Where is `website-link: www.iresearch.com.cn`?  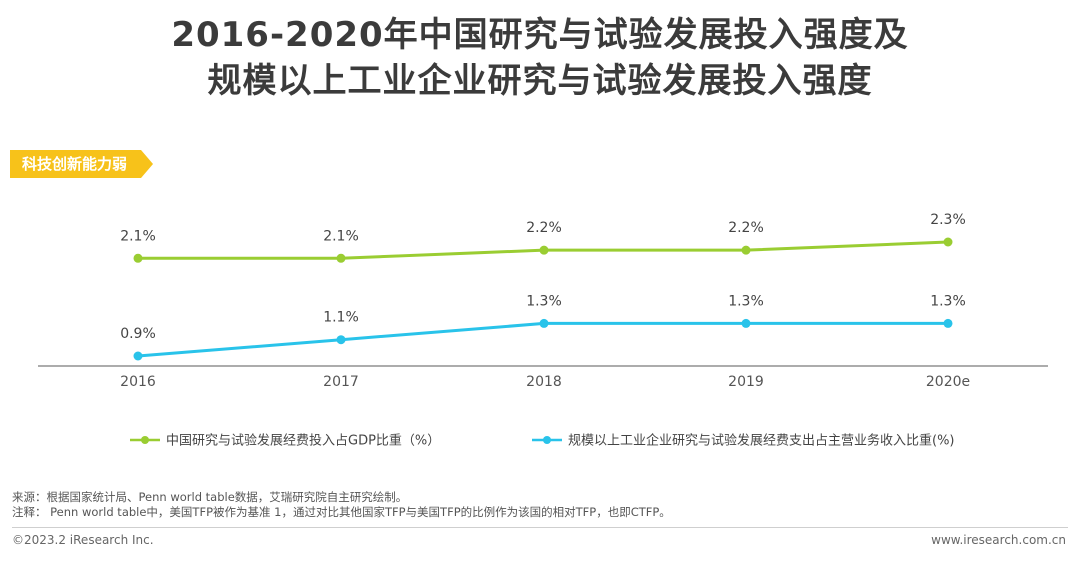 website-link: www.iresearch.com.cn is located at coordinates (998, 540).